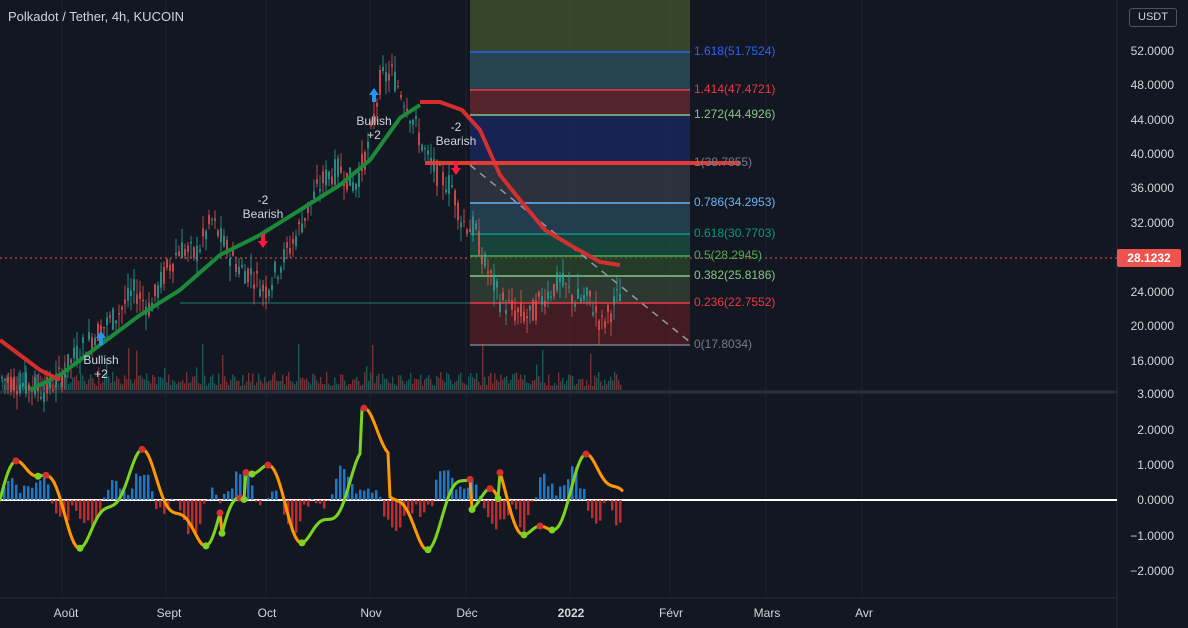 The height and width of the screenshot is (628, 1188). I want to click on fib-level-label: 1(38.7855), so click(723, 162).